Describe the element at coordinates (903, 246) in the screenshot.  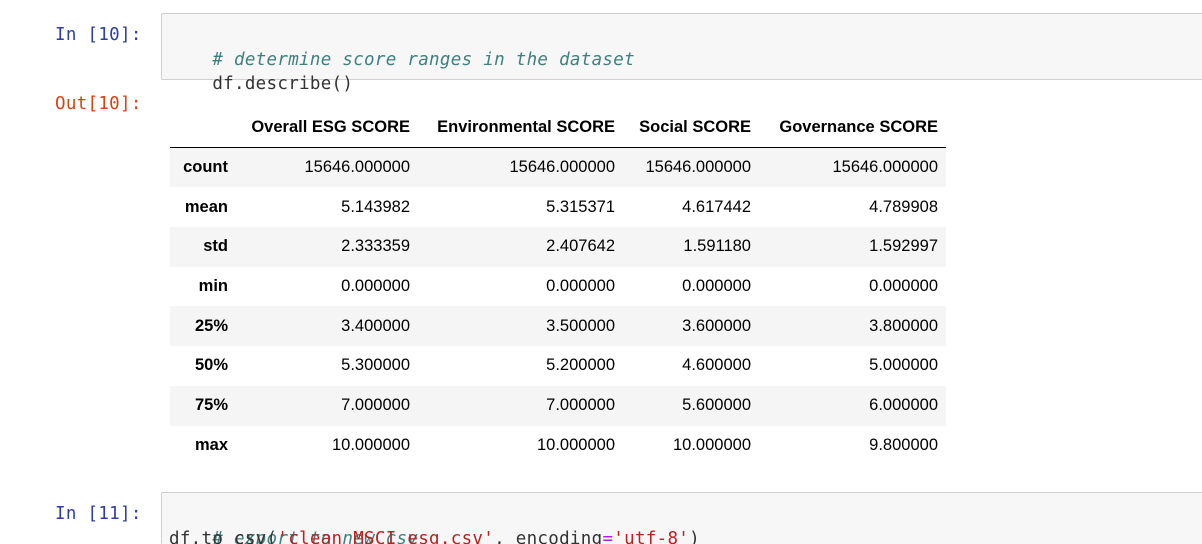
I see `table-cell: 1.592997` at that location.